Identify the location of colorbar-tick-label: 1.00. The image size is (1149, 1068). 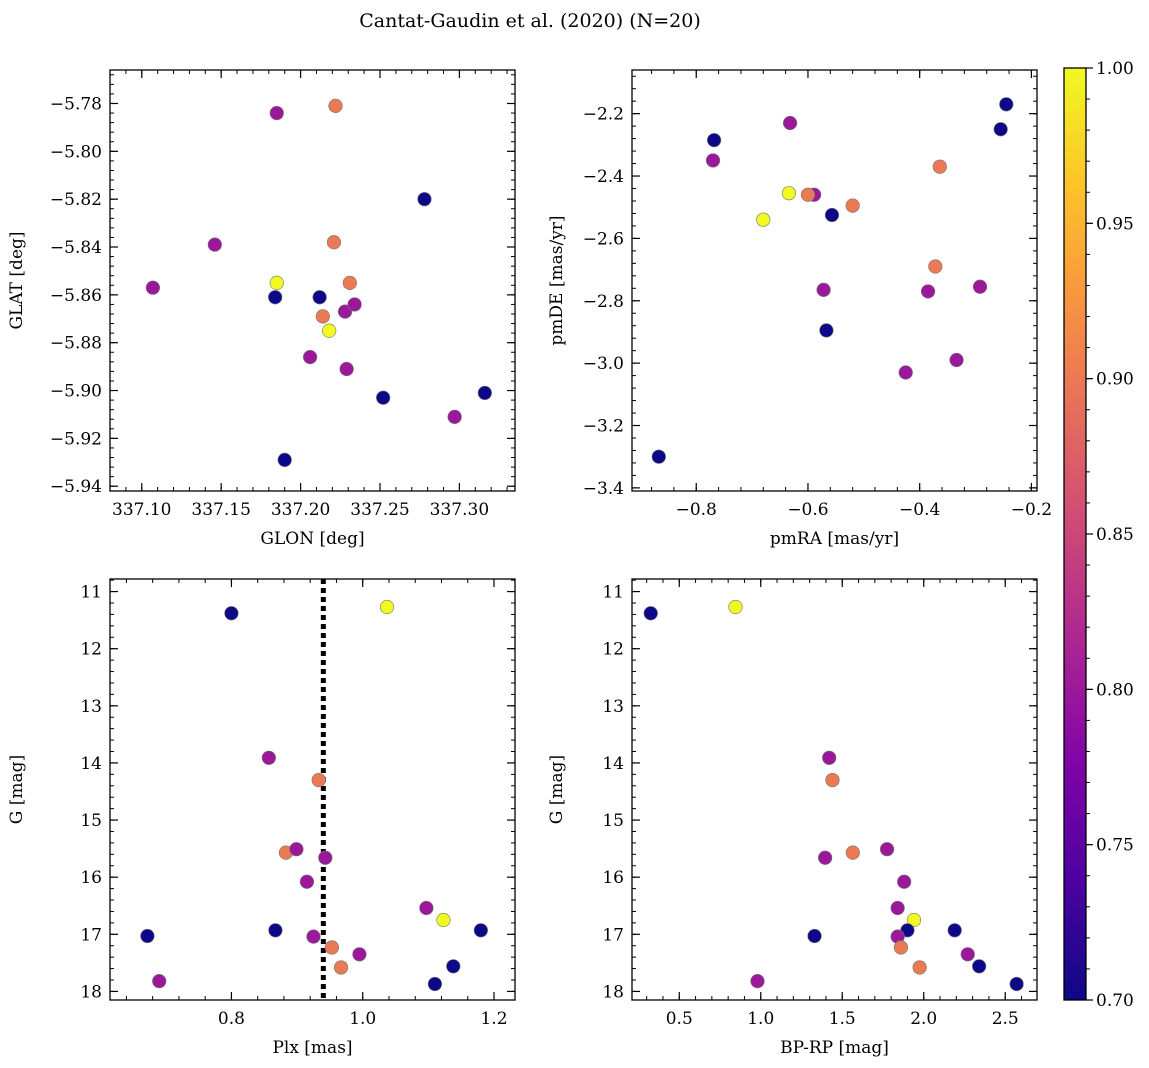
(1115, 69).